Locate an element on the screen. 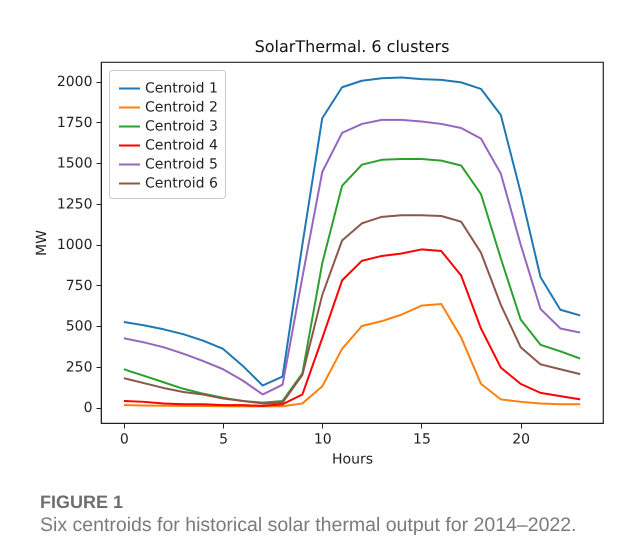  x-tick-label: 20 is located at coordinates (521, 440).